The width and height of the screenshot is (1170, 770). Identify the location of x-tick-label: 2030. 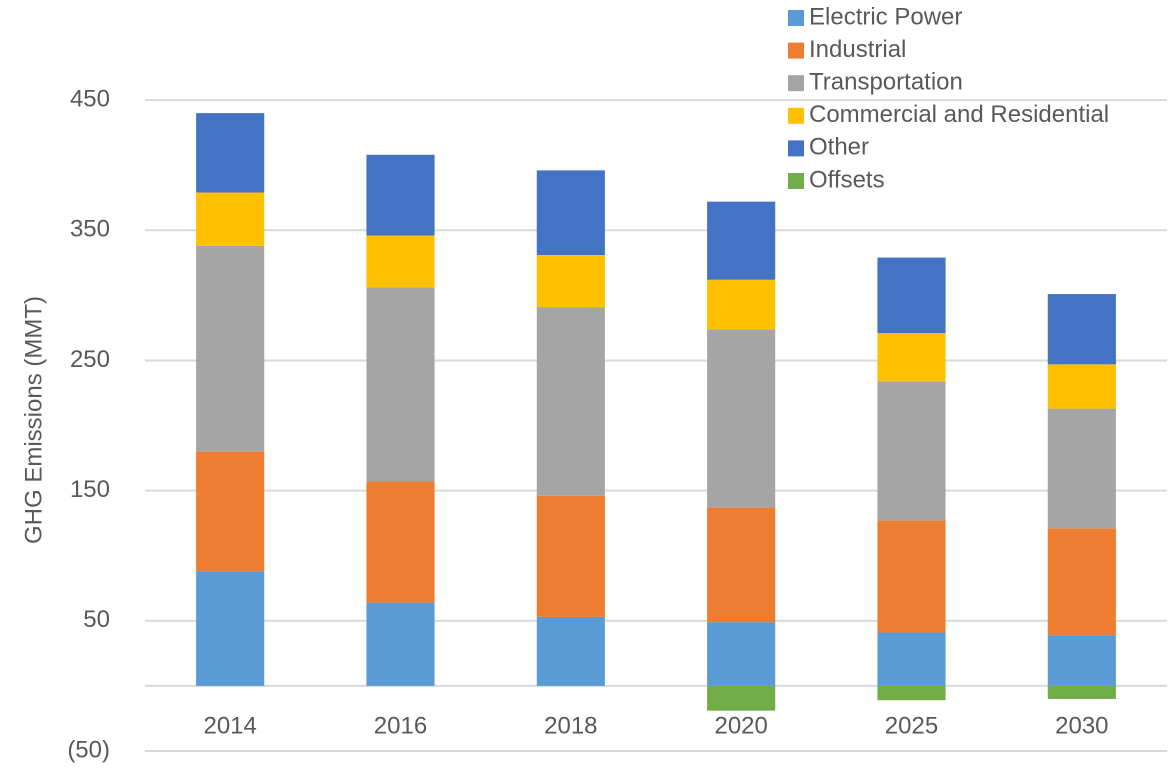
(1081, 725).